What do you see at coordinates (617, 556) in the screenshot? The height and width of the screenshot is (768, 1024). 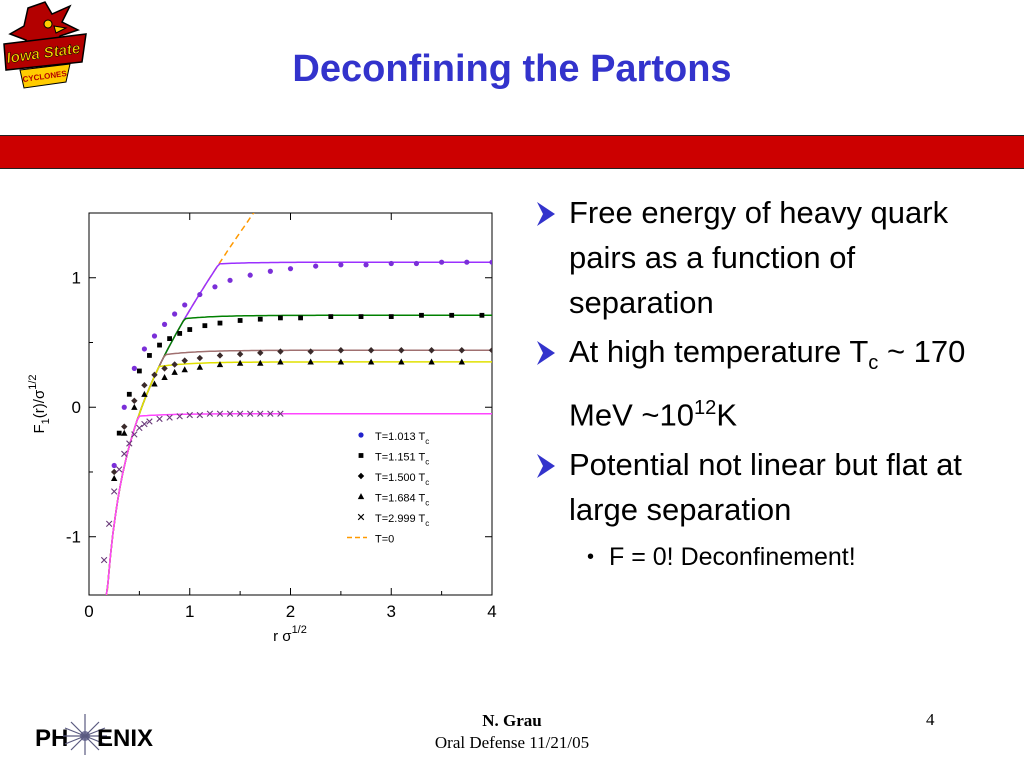 I see `sub-bullet-prefix: F` at bounding box center [617, 556].